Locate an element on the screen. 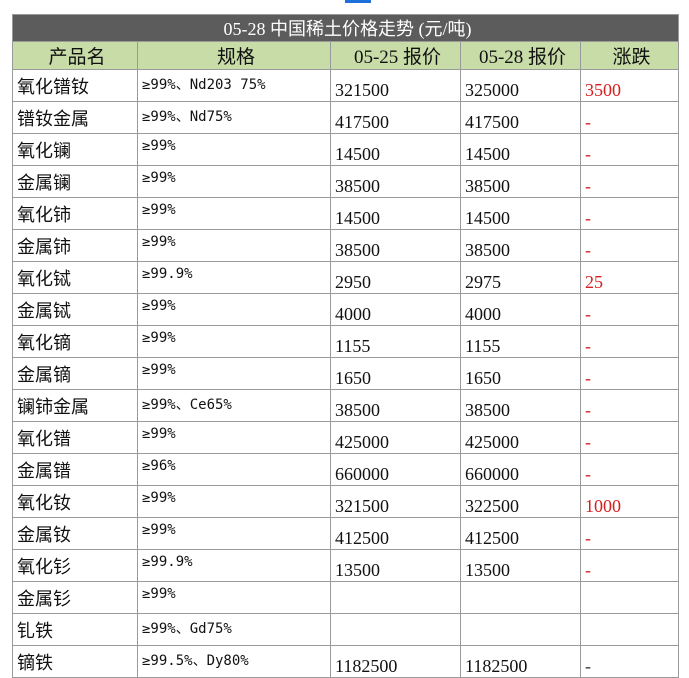 The width and height of the screenshot is (689, 678). product-name: 氧化铽 is located at coordinates (75, 277).